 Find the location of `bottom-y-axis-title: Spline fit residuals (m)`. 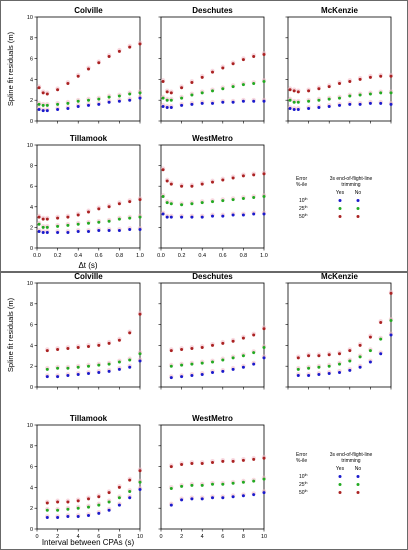

bottom-y-axis-title: Spline fit residuals (m) is located at coordinates (10, 334).